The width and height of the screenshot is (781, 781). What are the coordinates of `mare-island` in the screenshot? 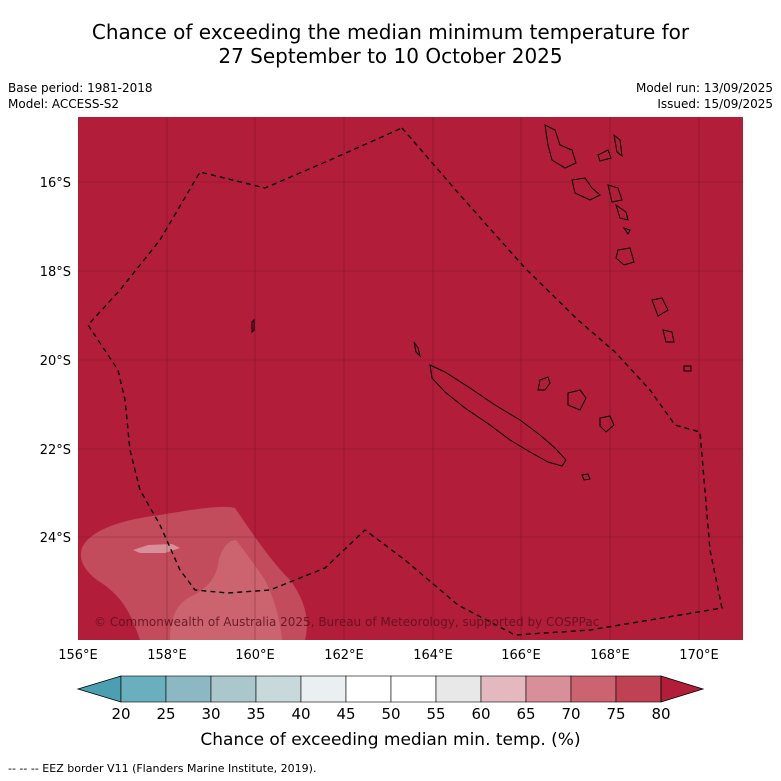 It's located at (607, 424).